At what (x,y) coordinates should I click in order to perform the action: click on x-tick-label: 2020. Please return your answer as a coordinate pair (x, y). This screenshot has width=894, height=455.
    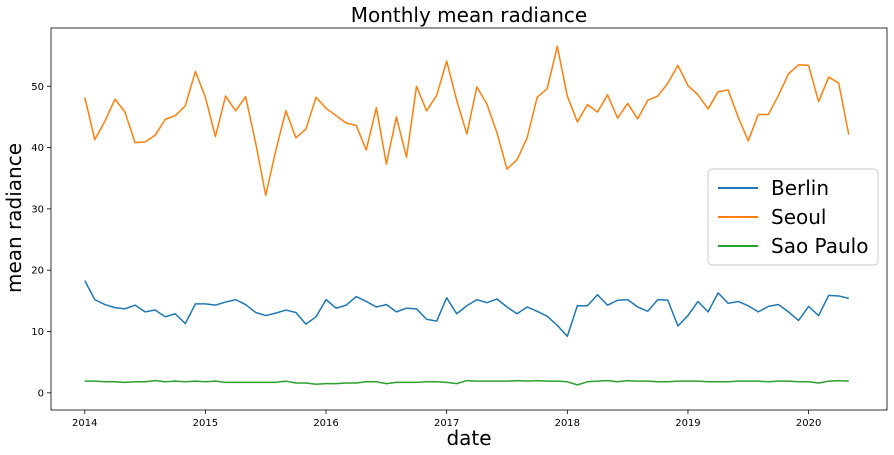
    Looking at the image, I should click on (808, 423).